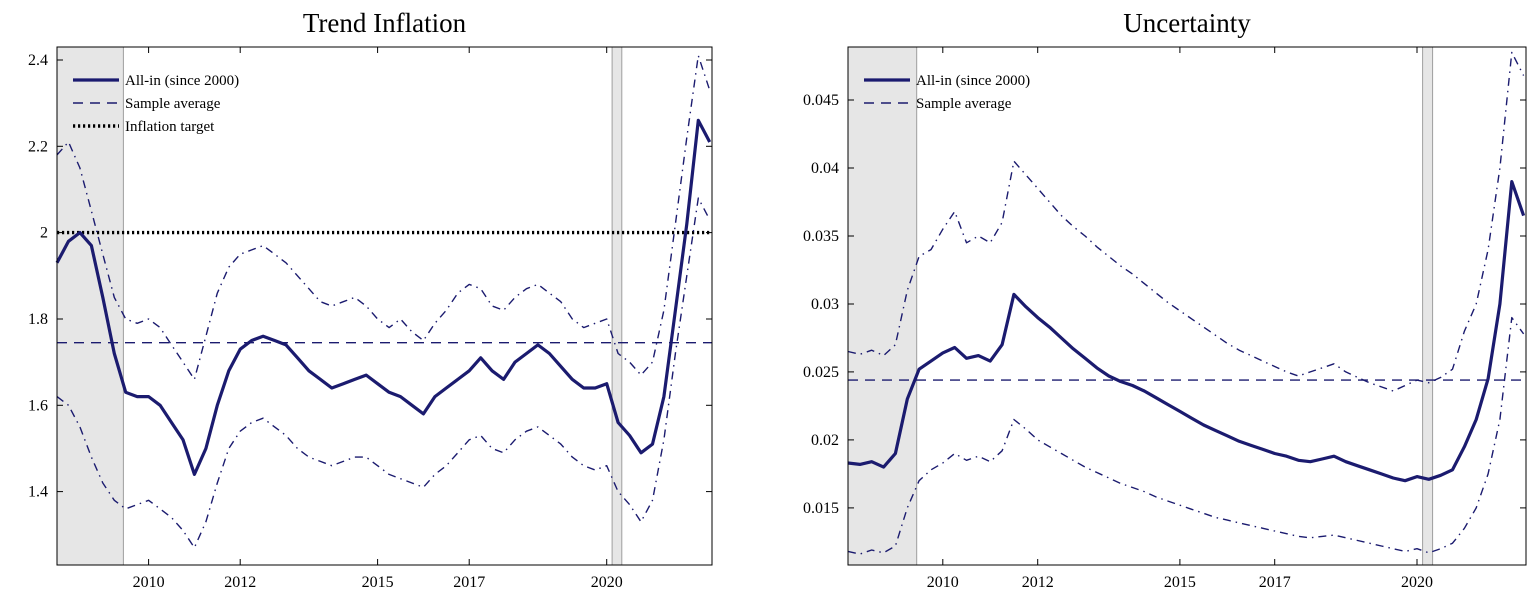 This screenshot has height=599, width=1536. I want to click on y-tick-label: 1.4, so click(38, 492).